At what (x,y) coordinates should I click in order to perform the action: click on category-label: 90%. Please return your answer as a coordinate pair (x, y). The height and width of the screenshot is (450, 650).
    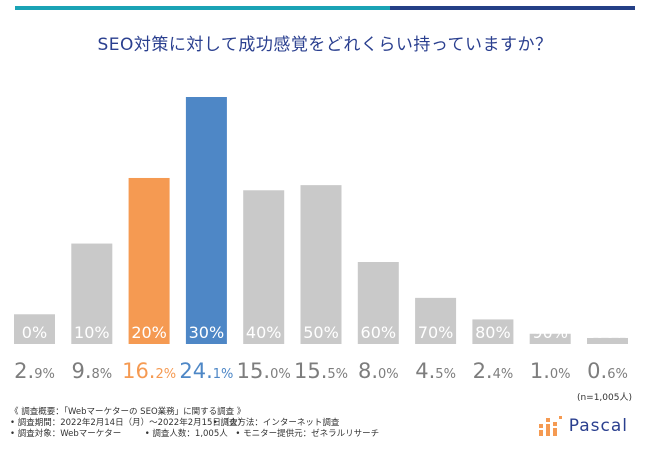
    Looking at the image, I should click on (550, 332).